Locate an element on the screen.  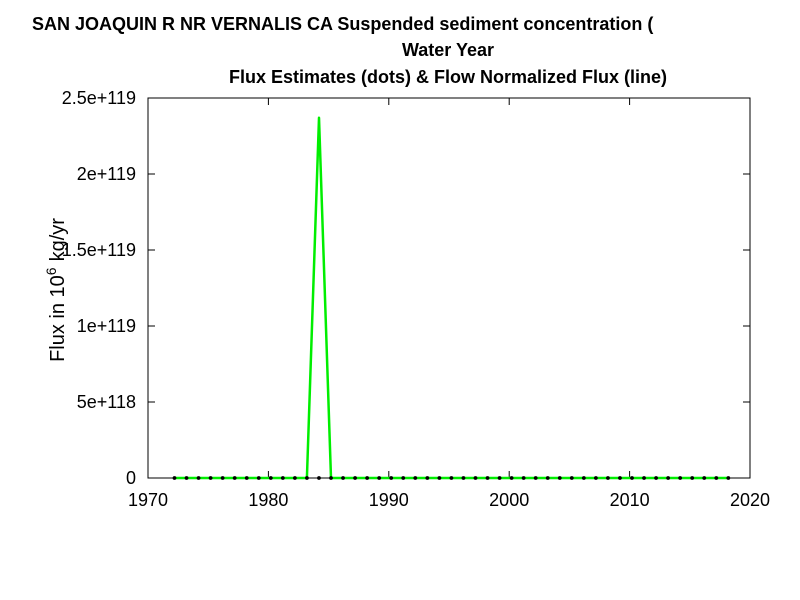
y-axis-label-main: Flux in 10 is located at coordinates (58, 318).